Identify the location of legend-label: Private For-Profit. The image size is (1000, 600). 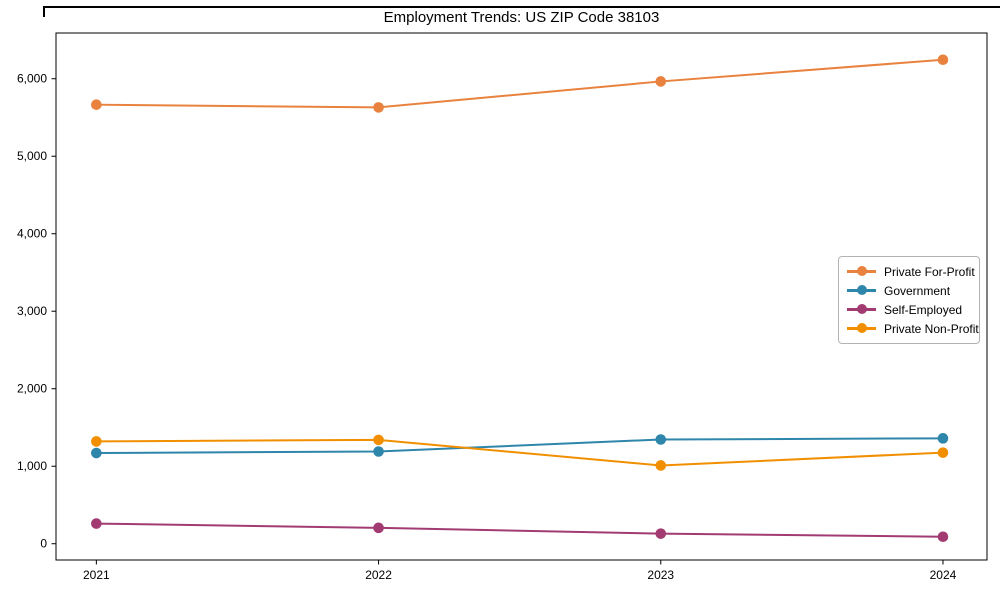
(929, 271).